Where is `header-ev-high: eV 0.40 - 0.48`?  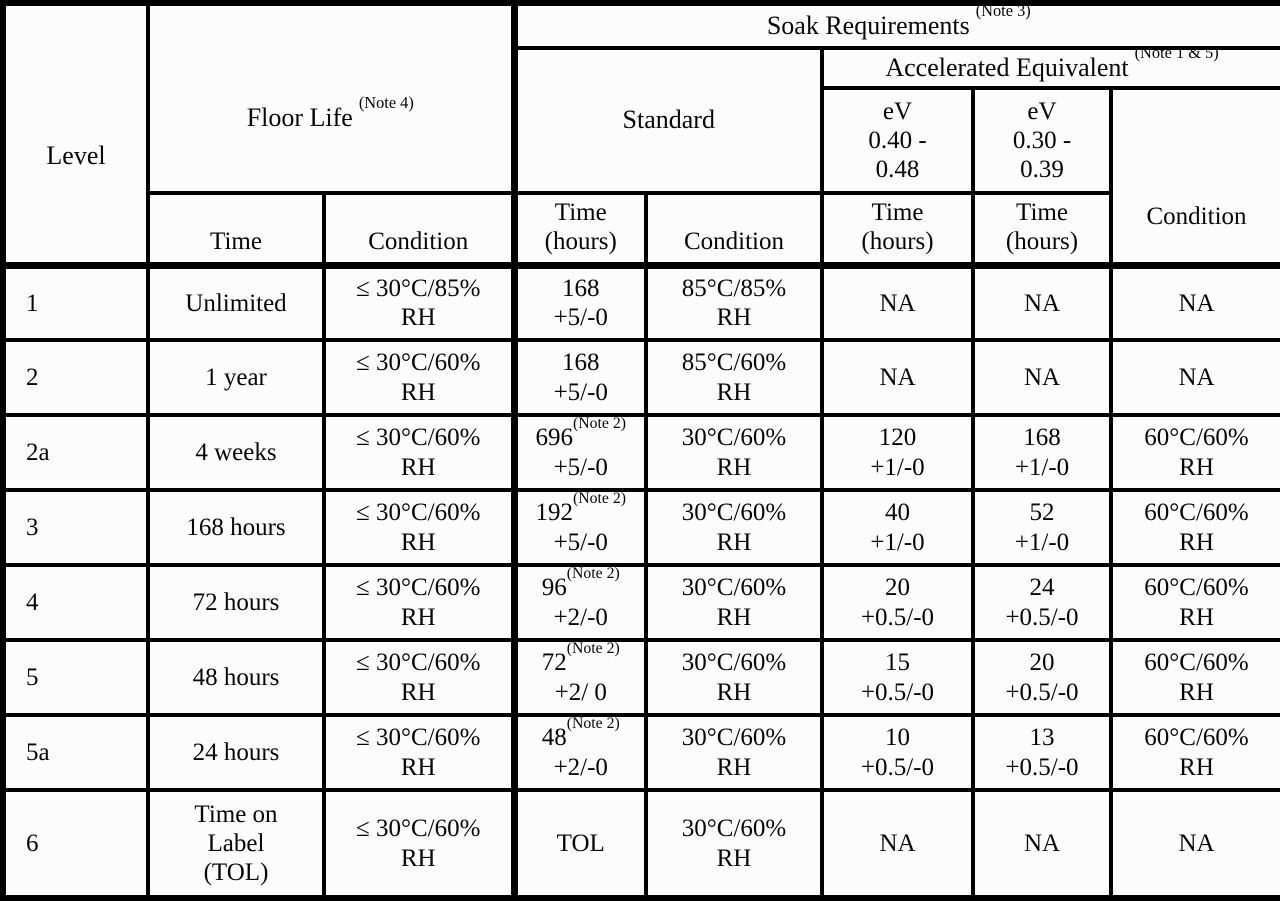
header-ev-high: eV 0.40 - 0.48 is located at coordinates (897, 140).